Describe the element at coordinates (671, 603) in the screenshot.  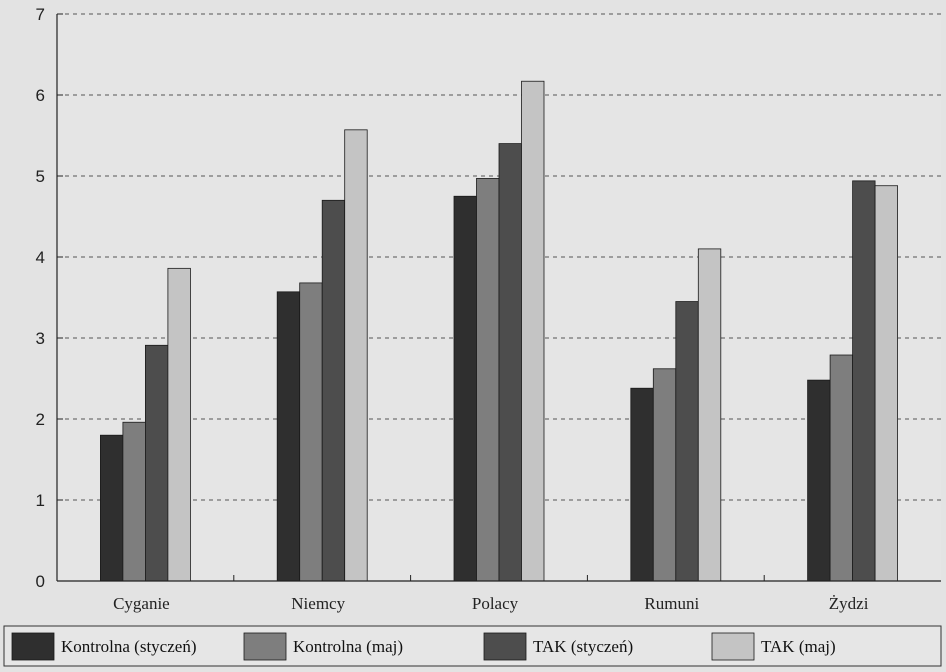
I see `category-label-4: Rumuni` at that location.